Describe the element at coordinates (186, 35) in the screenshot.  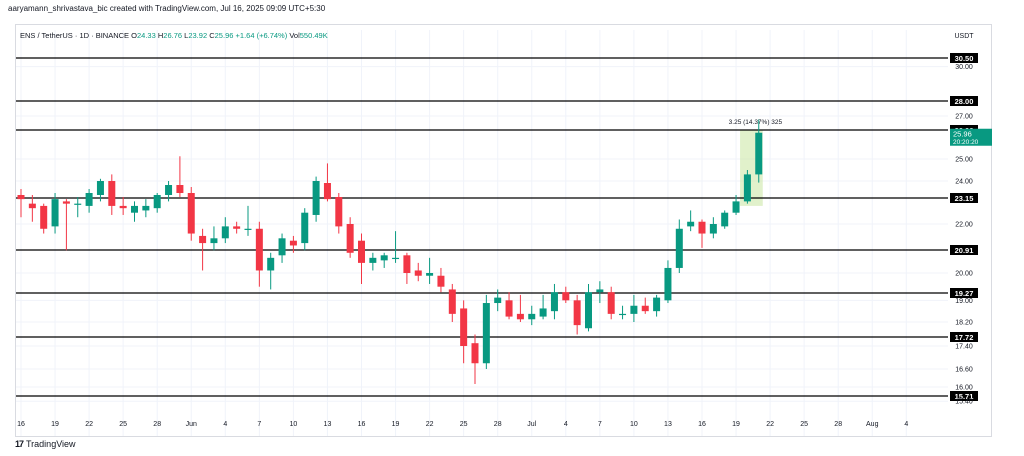
I see `low-label: L` at that location.